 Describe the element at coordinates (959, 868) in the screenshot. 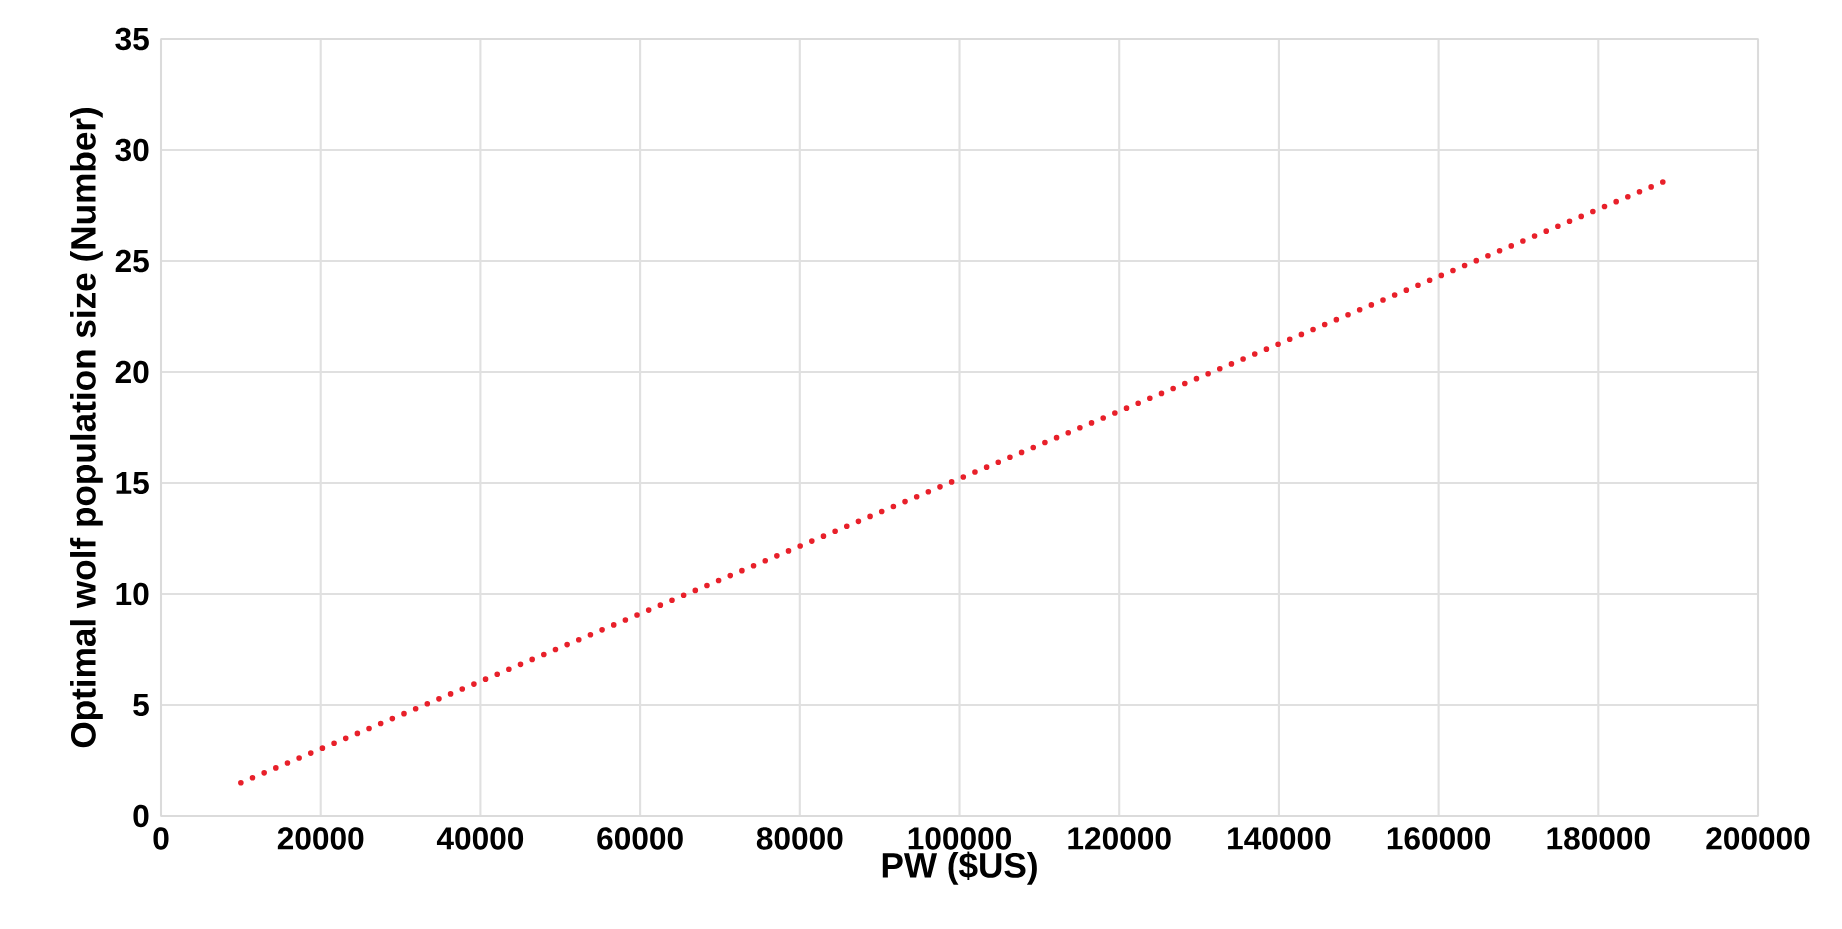

I see `x-axis-title: PW ($US)` at that location.